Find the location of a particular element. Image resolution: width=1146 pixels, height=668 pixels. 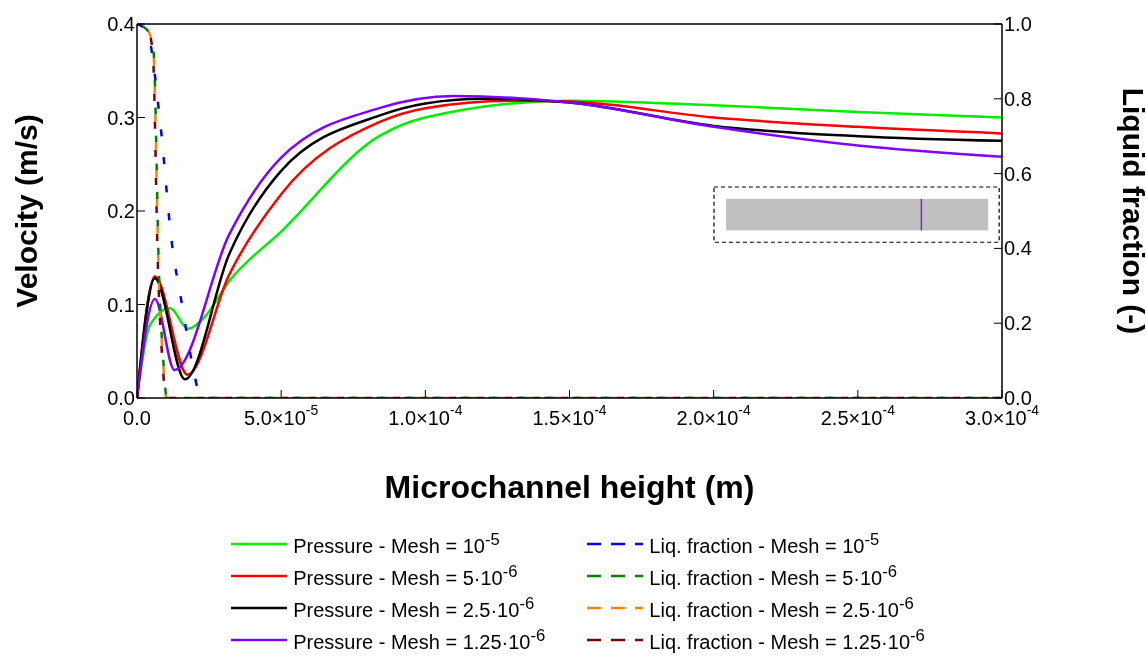

y2-tick-label: 0.4 is located at coordinates (1018, 248).